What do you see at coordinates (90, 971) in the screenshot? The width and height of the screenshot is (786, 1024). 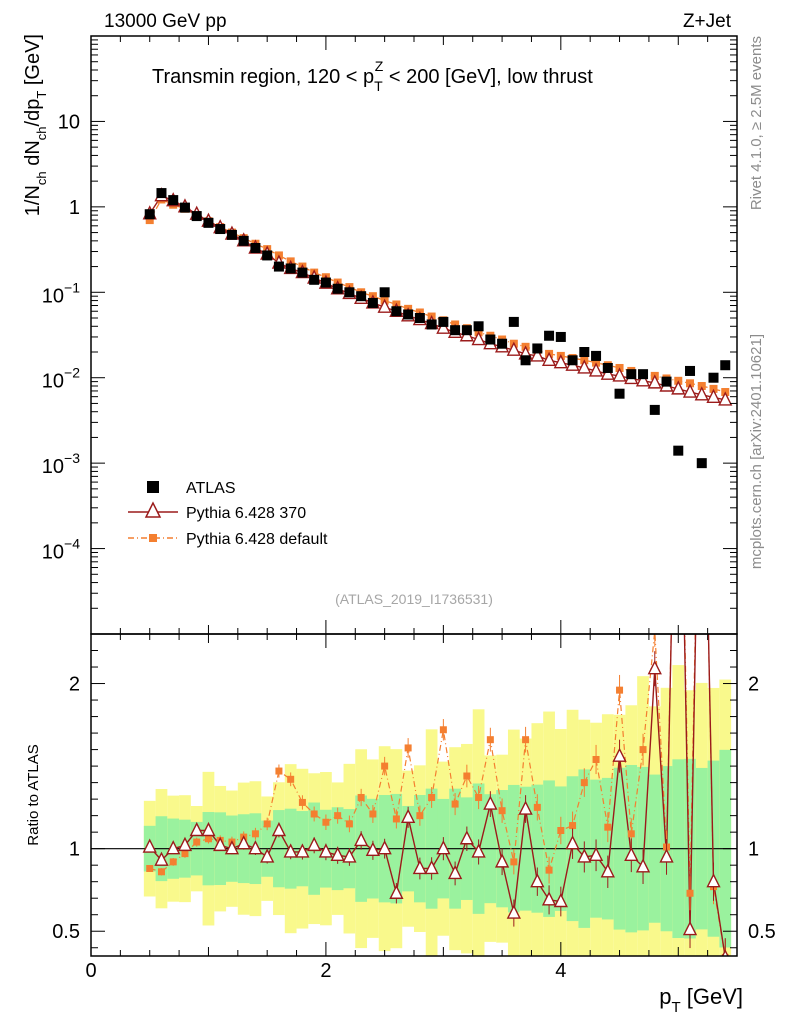 I see `x-tick-label: 0` at bounding box center [90, 971].